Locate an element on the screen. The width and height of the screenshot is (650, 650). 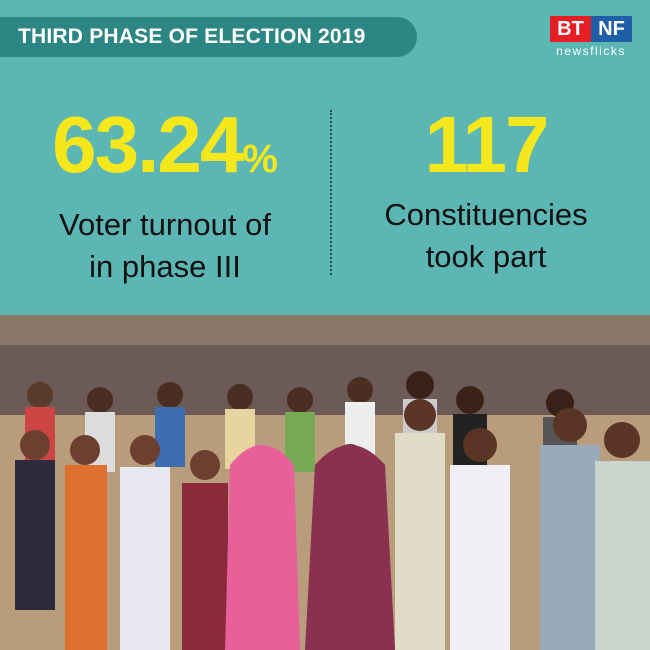
stat-number: 117 is located at coordinates (486, 144).